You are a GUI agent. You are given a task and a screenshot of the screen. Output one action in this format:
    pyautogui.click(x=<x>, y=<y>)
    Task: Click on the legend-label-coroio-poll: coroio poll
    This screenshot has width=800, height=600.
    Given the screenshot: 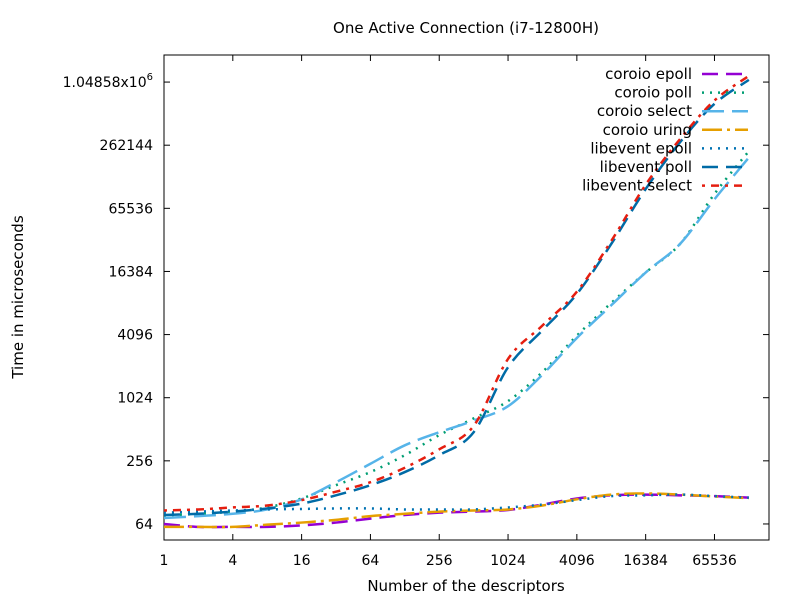 What is the action you would take?
    pyautogui.click(x=653, y=93)
    